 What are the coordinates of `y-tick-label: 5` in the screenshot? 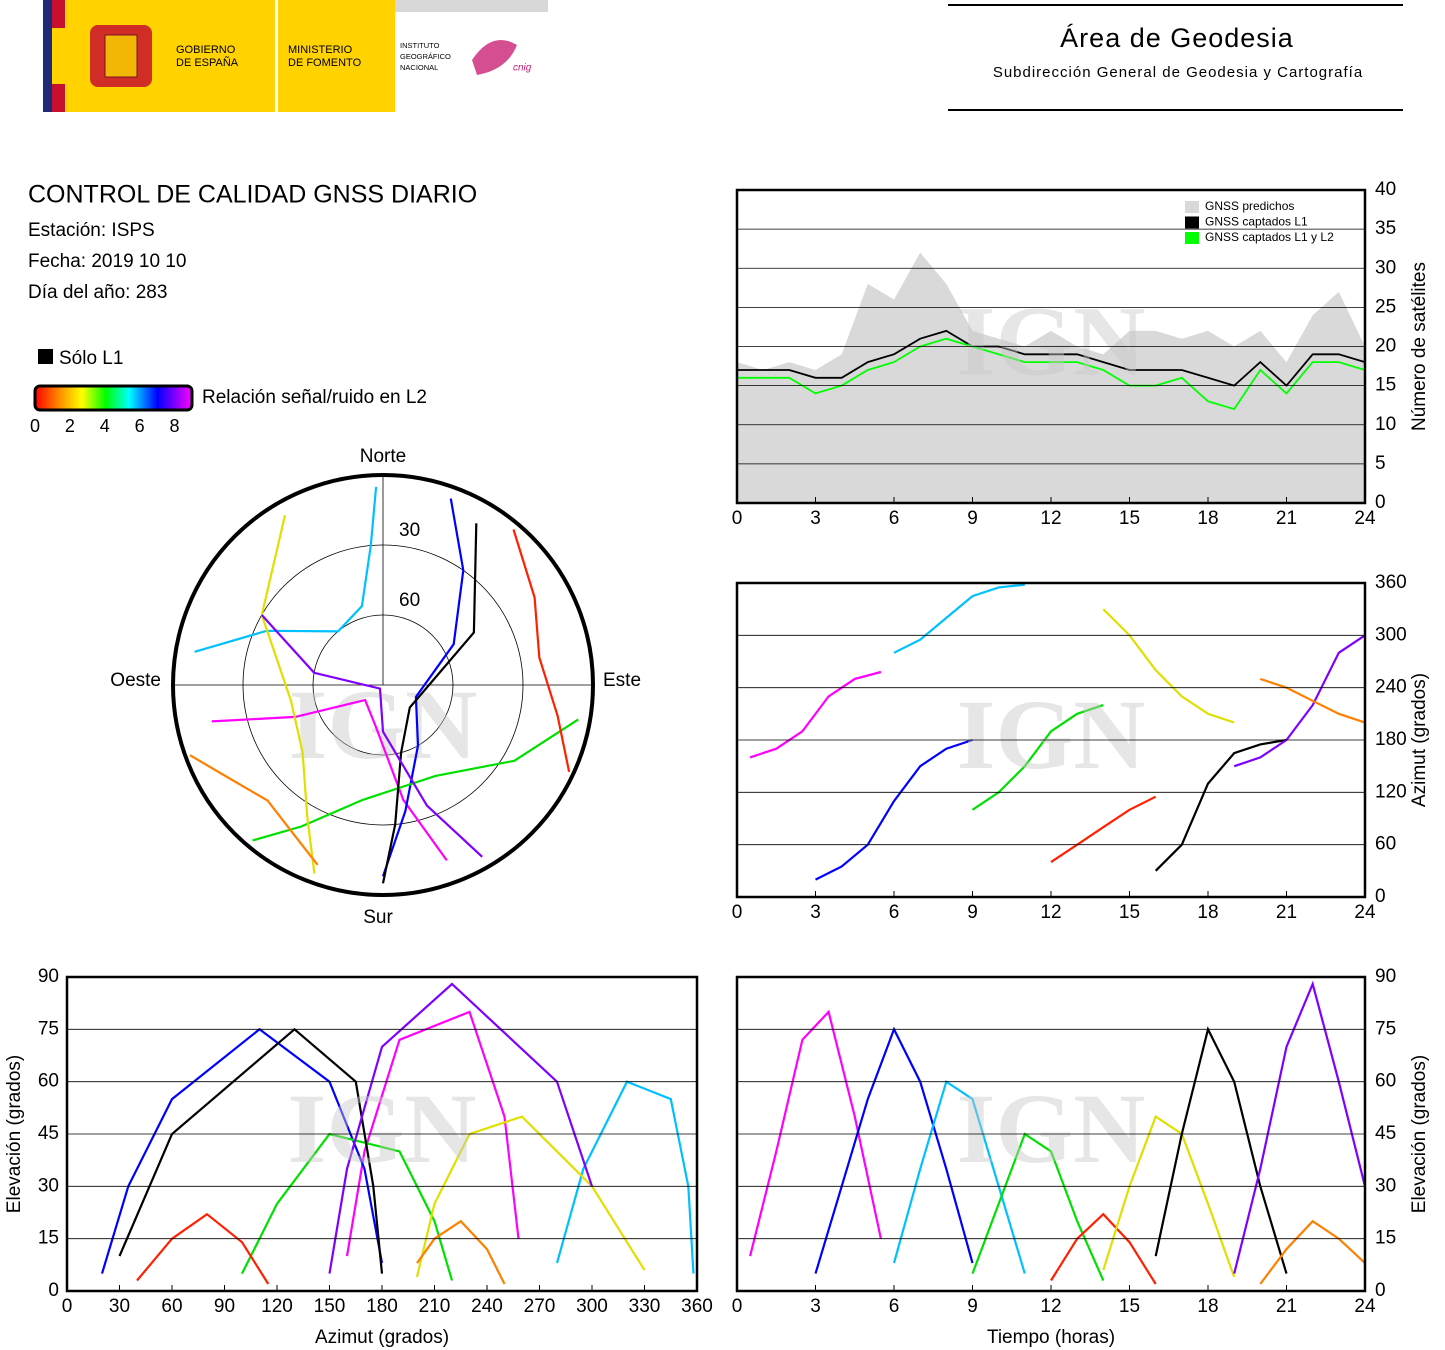 It's located at (1380, 463).